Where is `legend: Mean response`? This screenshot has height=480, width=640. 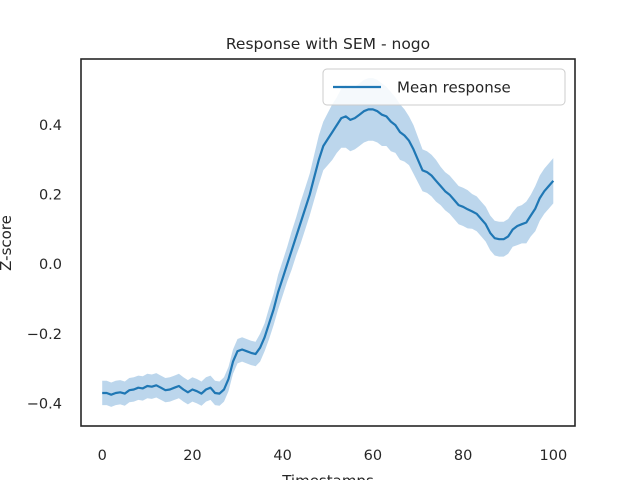
legend: Mean response is located at coordinates (444, 87).